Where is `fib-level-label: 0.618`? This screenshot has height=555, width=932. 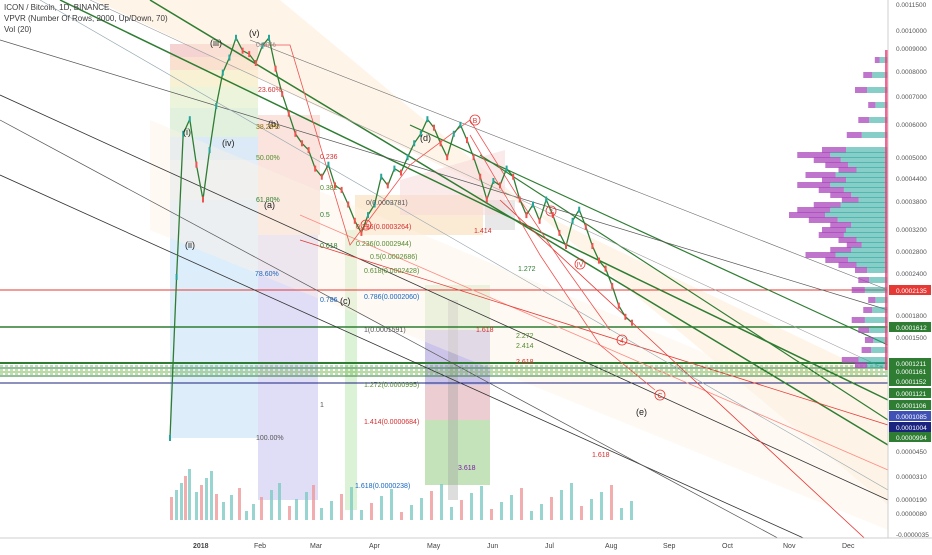 fib-level-label: 0.618 is located at coordinates (329, 246).